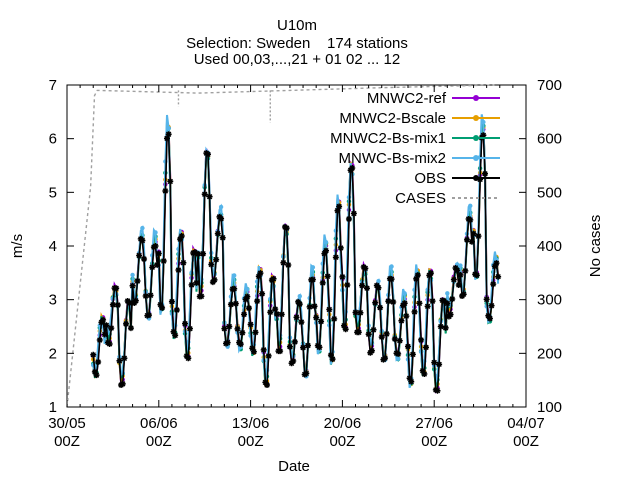 This screenshot has width=640, height=485. I want to click on y2-tick-label: 700, so click(549, 85).